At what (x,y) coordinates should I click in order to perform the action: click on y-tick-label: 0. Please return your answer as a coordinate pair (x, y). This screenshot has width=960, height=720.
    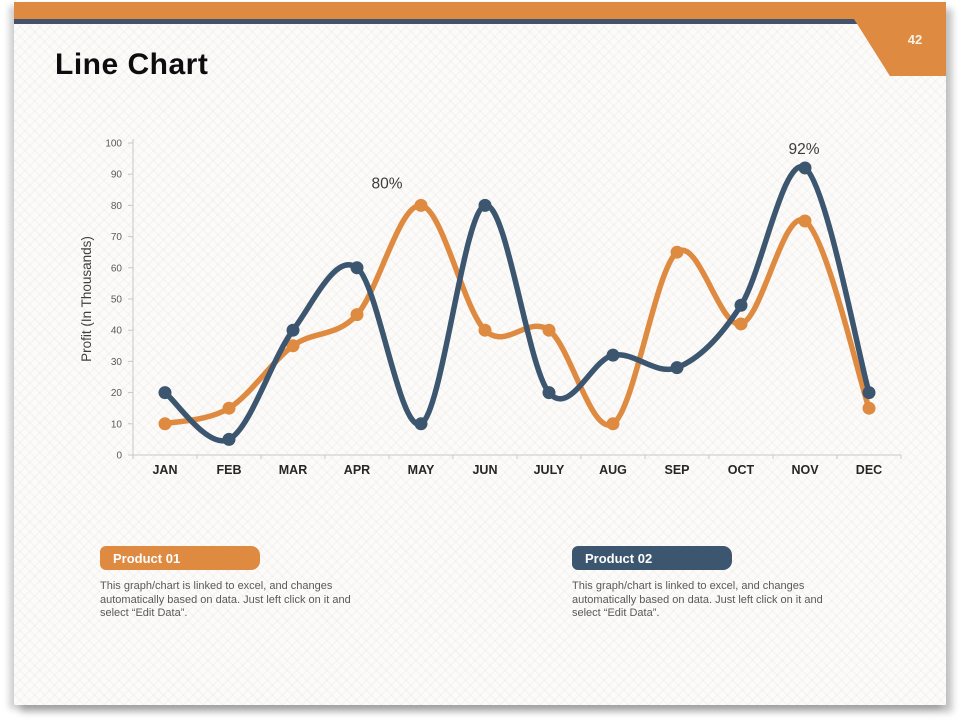
    Looking at the image, I should click on (119, 456).